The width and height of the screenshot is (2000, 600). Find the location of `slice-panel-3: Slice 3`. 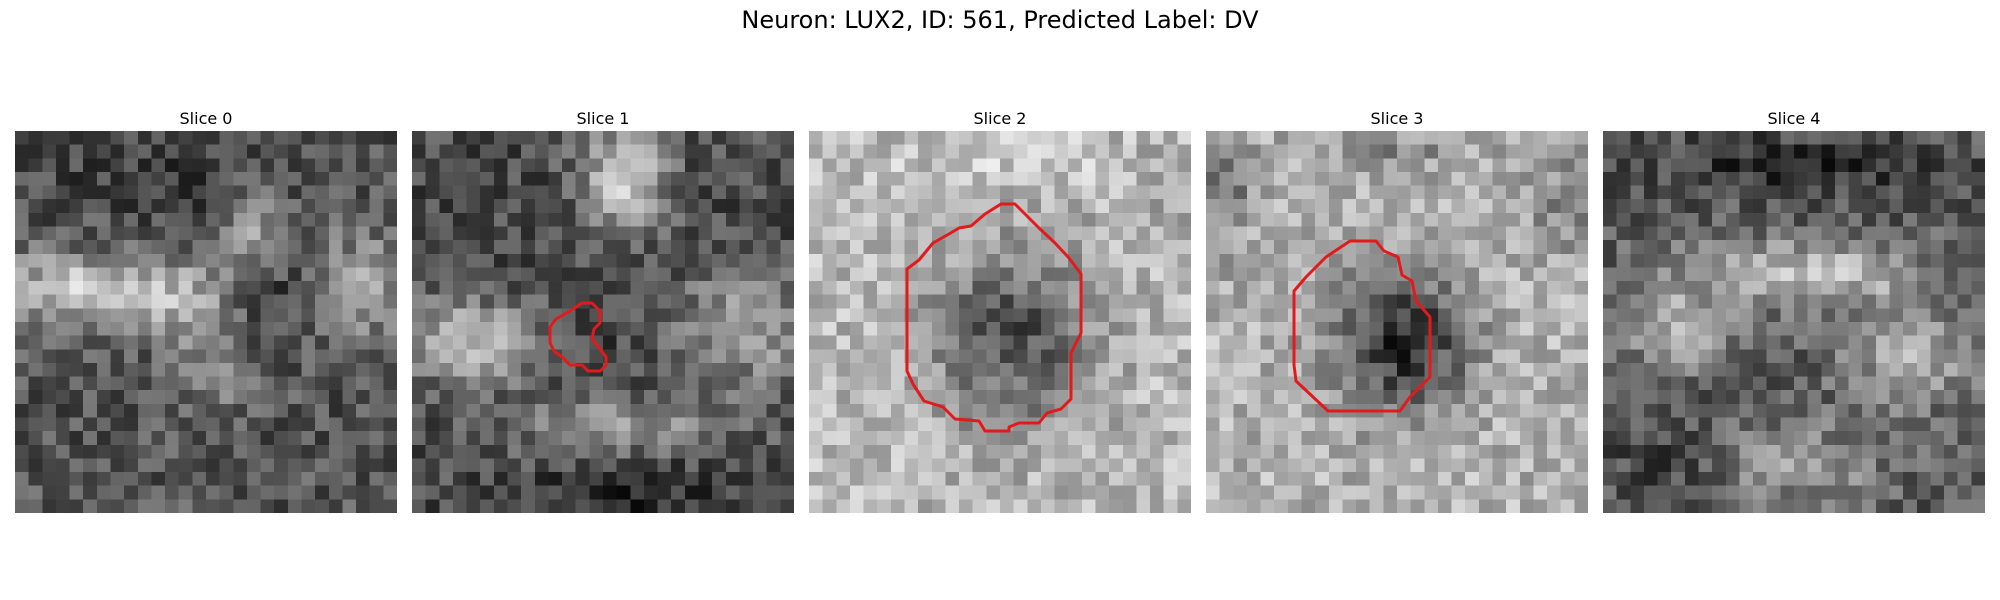

slice-panel-3: Slice 3 is located at coordinates (1397, 310).